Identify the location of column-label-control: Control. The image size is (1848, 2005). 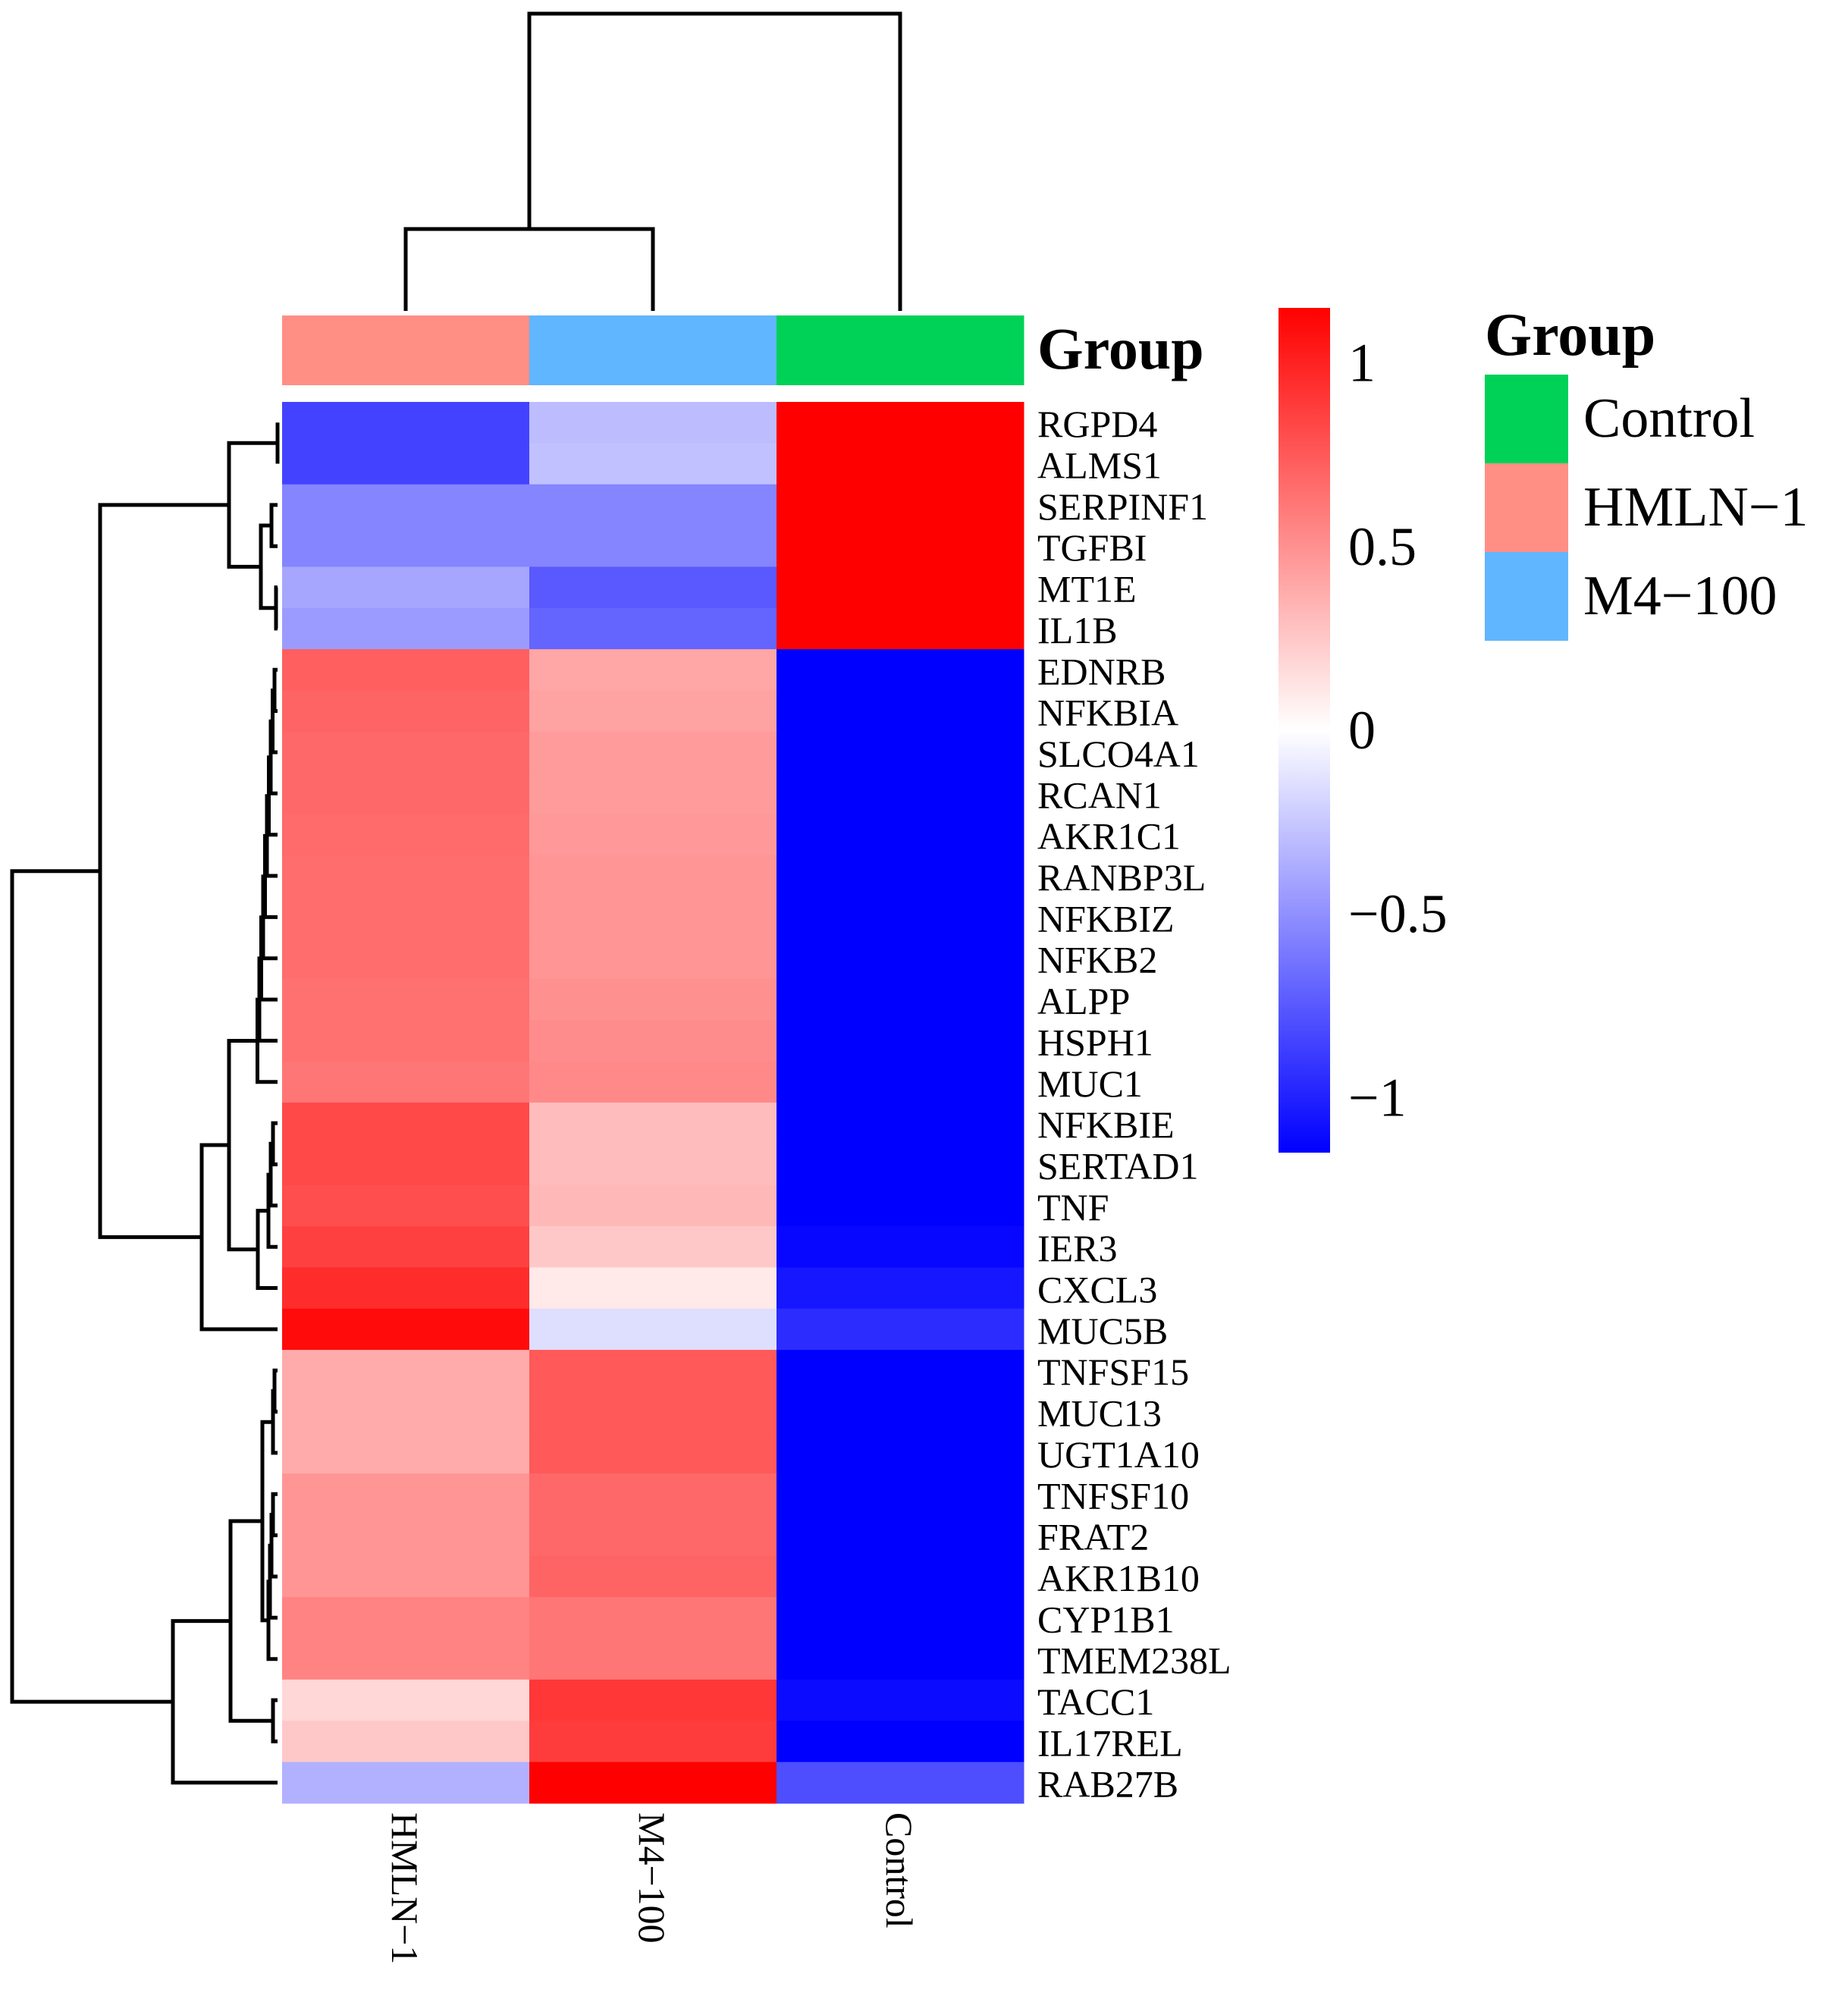
(900, 1870).